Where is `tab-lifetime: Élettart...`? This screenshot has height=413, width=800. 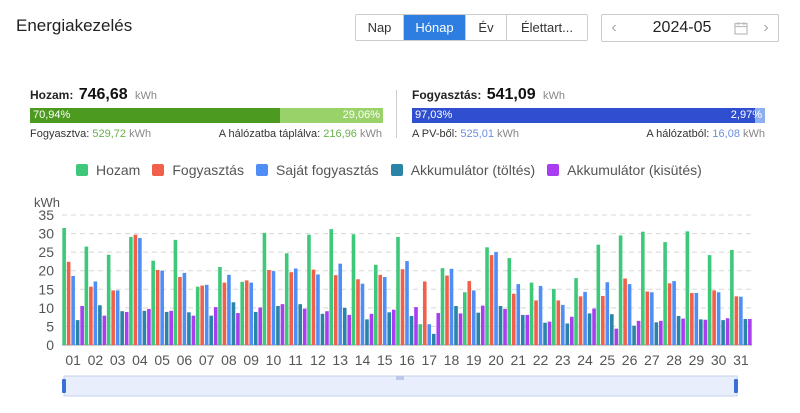
tab-lifetime: Élettart... is located at coordinates (547, 27).